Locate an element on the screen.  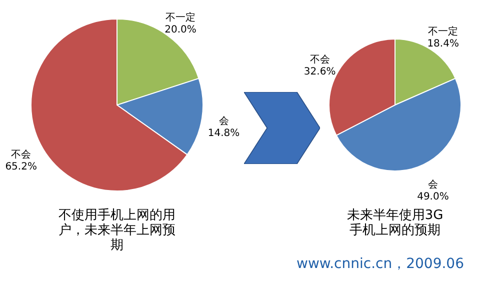
data-label: 14.8% is located at coordinates (224, 134).